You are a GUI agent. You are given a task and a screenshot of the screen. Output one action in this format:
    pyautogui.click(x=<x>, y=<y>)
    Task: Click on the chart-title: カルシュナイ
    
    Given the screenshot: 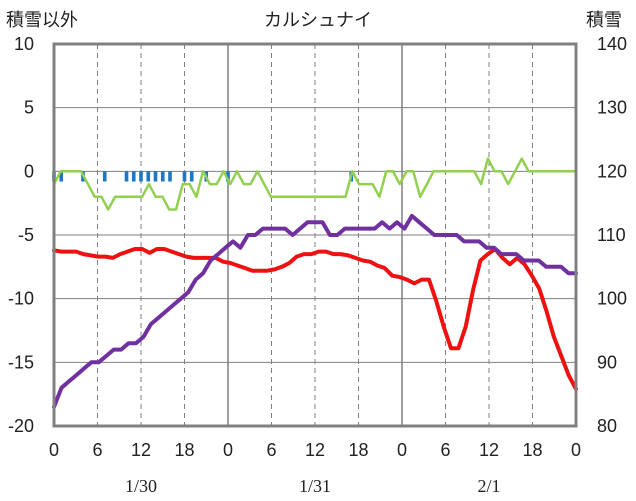 What is the action you would take?
    pyautogui.click(x=318, y=20)
    